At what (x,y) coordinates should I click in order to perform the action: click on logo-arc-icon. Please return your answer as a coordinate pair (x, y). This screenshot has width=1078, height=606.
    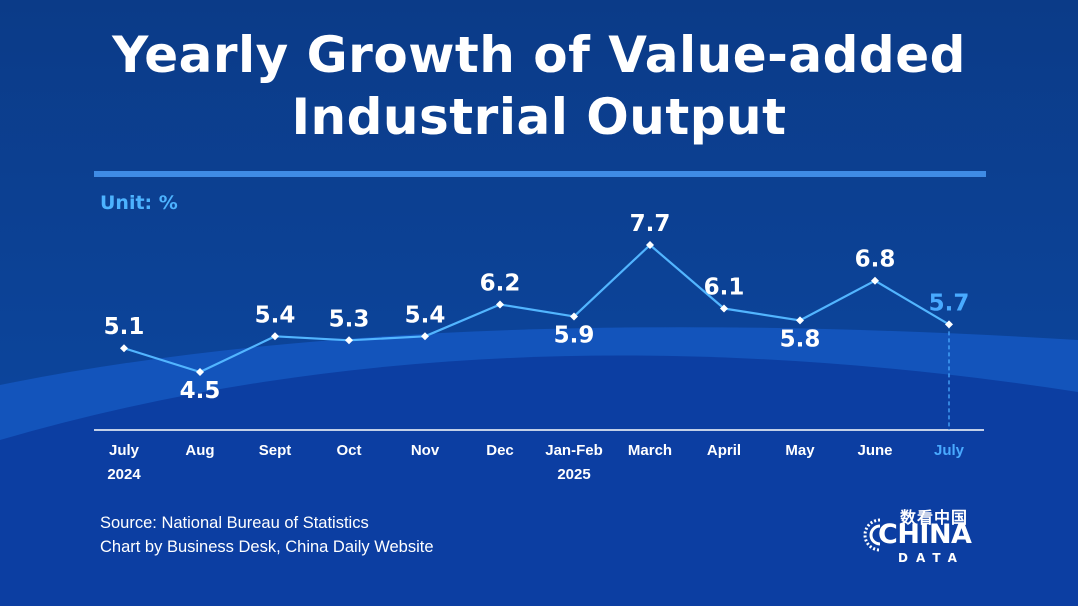
    Looking at the image, I should click on (872, 535).